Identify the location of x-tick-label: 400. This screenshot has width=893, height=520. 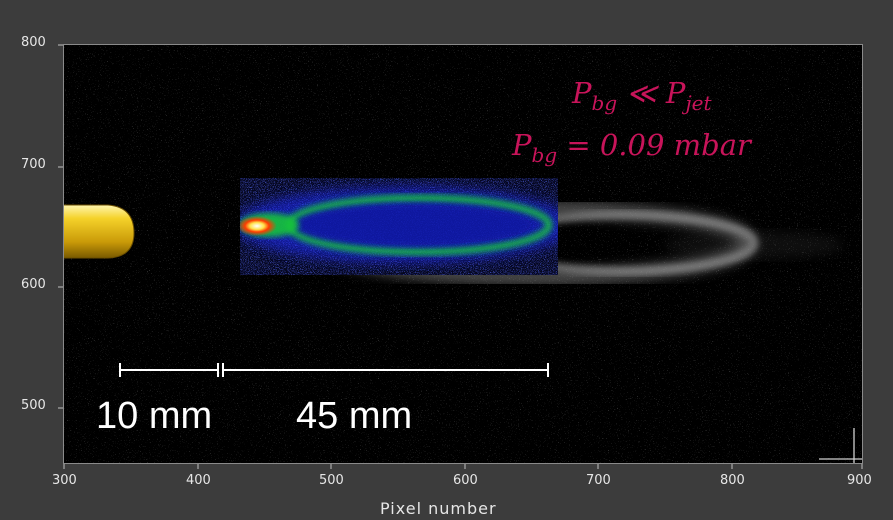
(198, 480).